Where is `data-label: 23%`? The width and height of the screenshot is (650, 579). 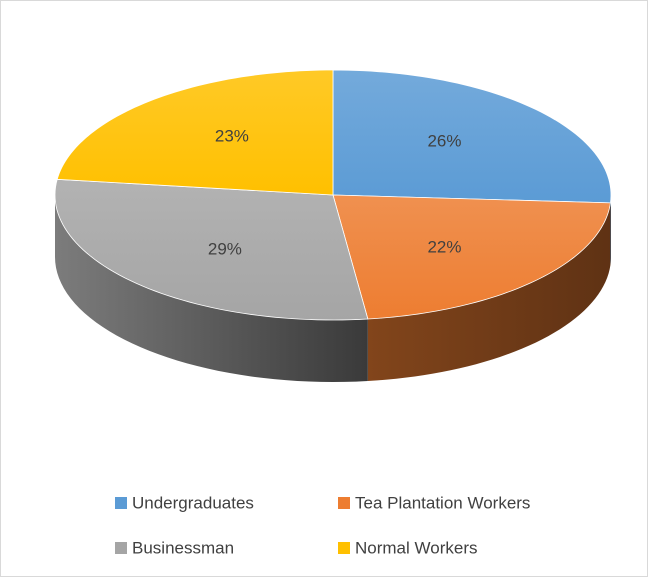
data-label: 23% is located at coordinates (232, 135).